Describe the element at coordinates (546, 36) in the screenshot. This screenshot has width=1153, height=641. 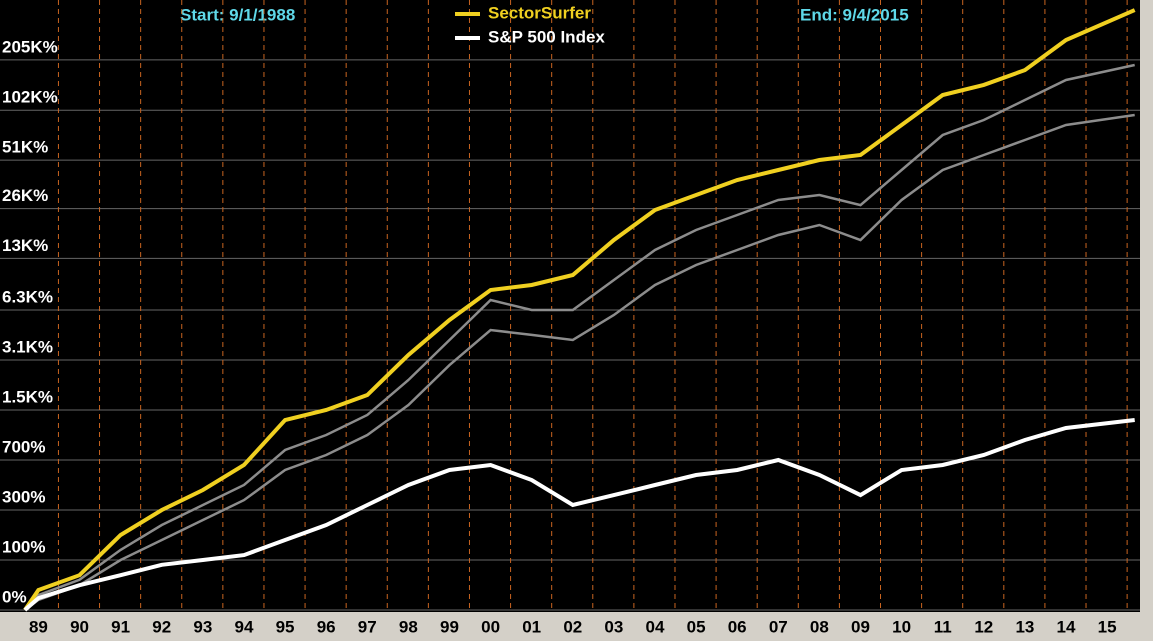
I see `legend-label: S&P 500 Index` at that location.